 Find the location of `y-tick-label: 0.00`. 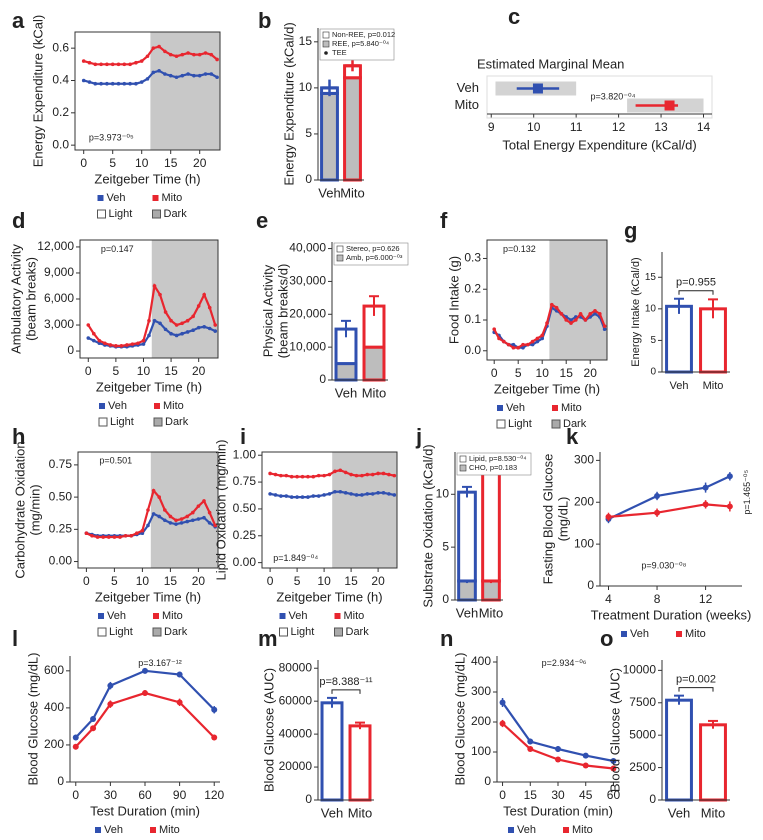

y-tick-label: 0.00 is located at coordinates (61, 561).